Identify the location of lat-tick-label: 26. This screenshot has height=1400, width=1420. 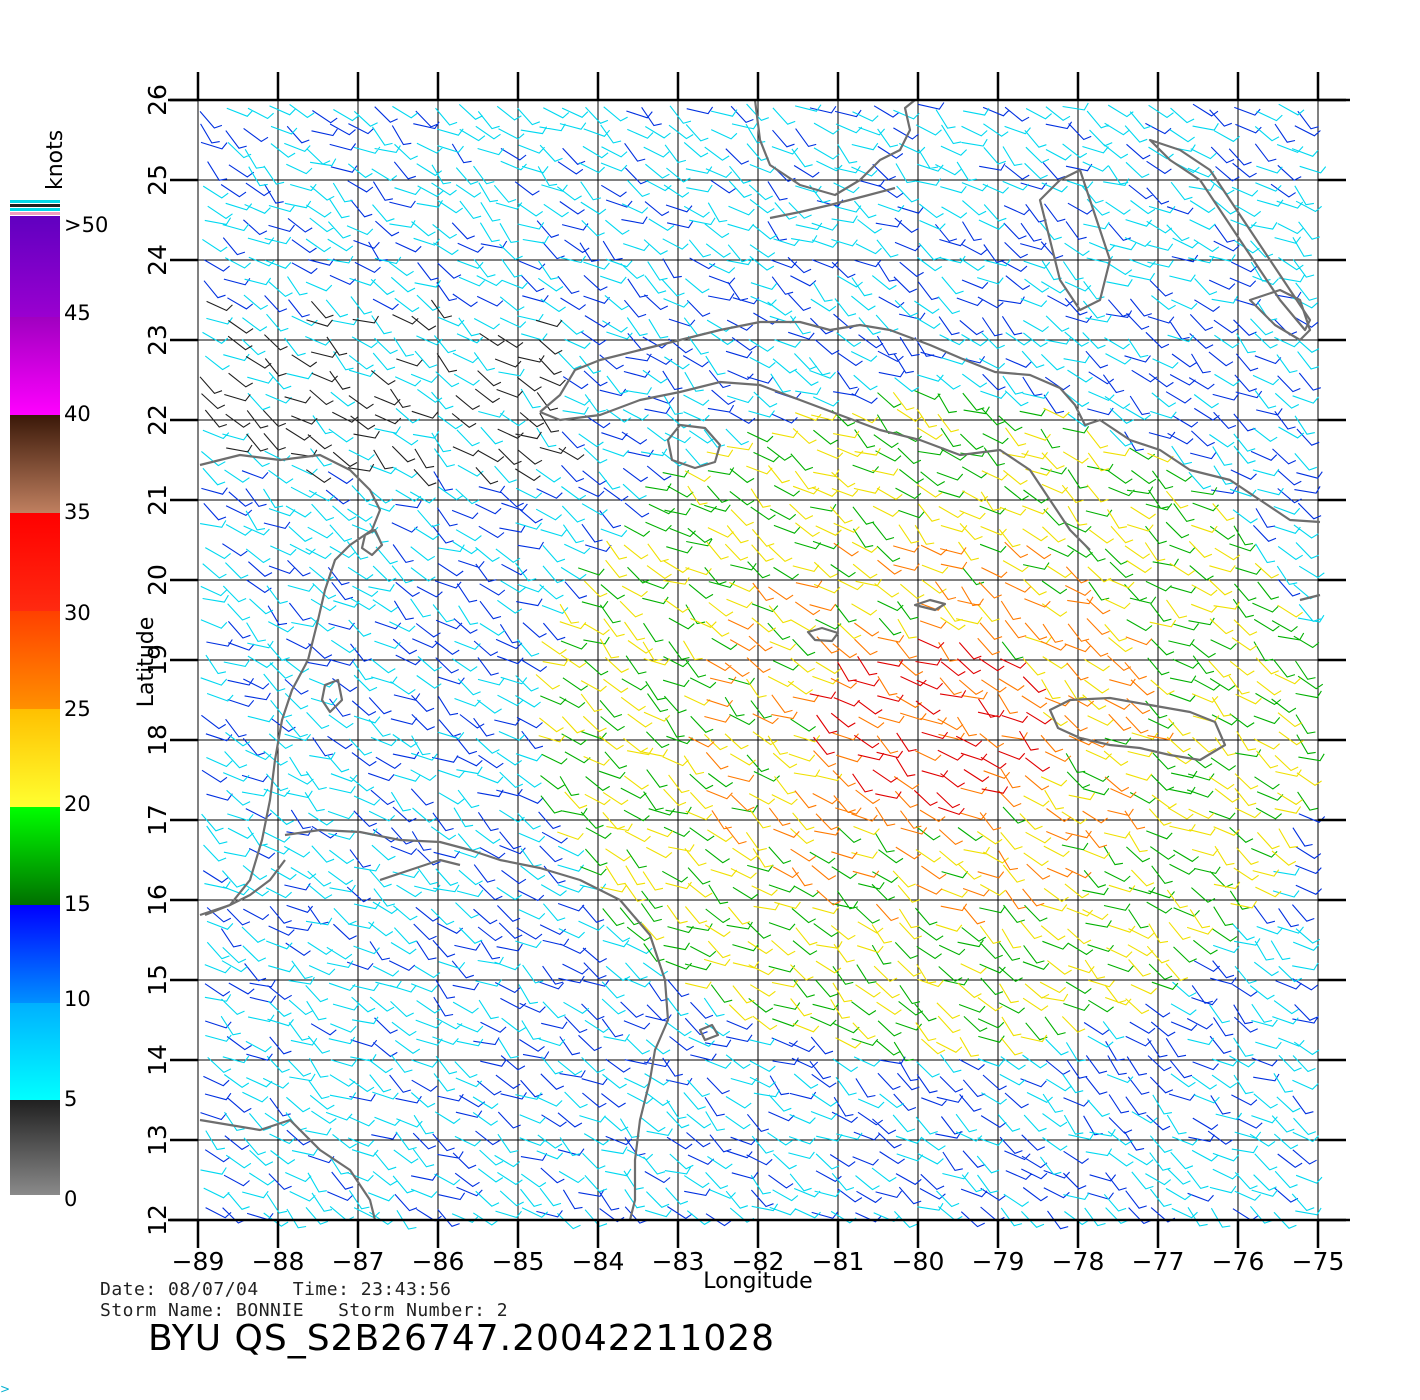
(157, 100).